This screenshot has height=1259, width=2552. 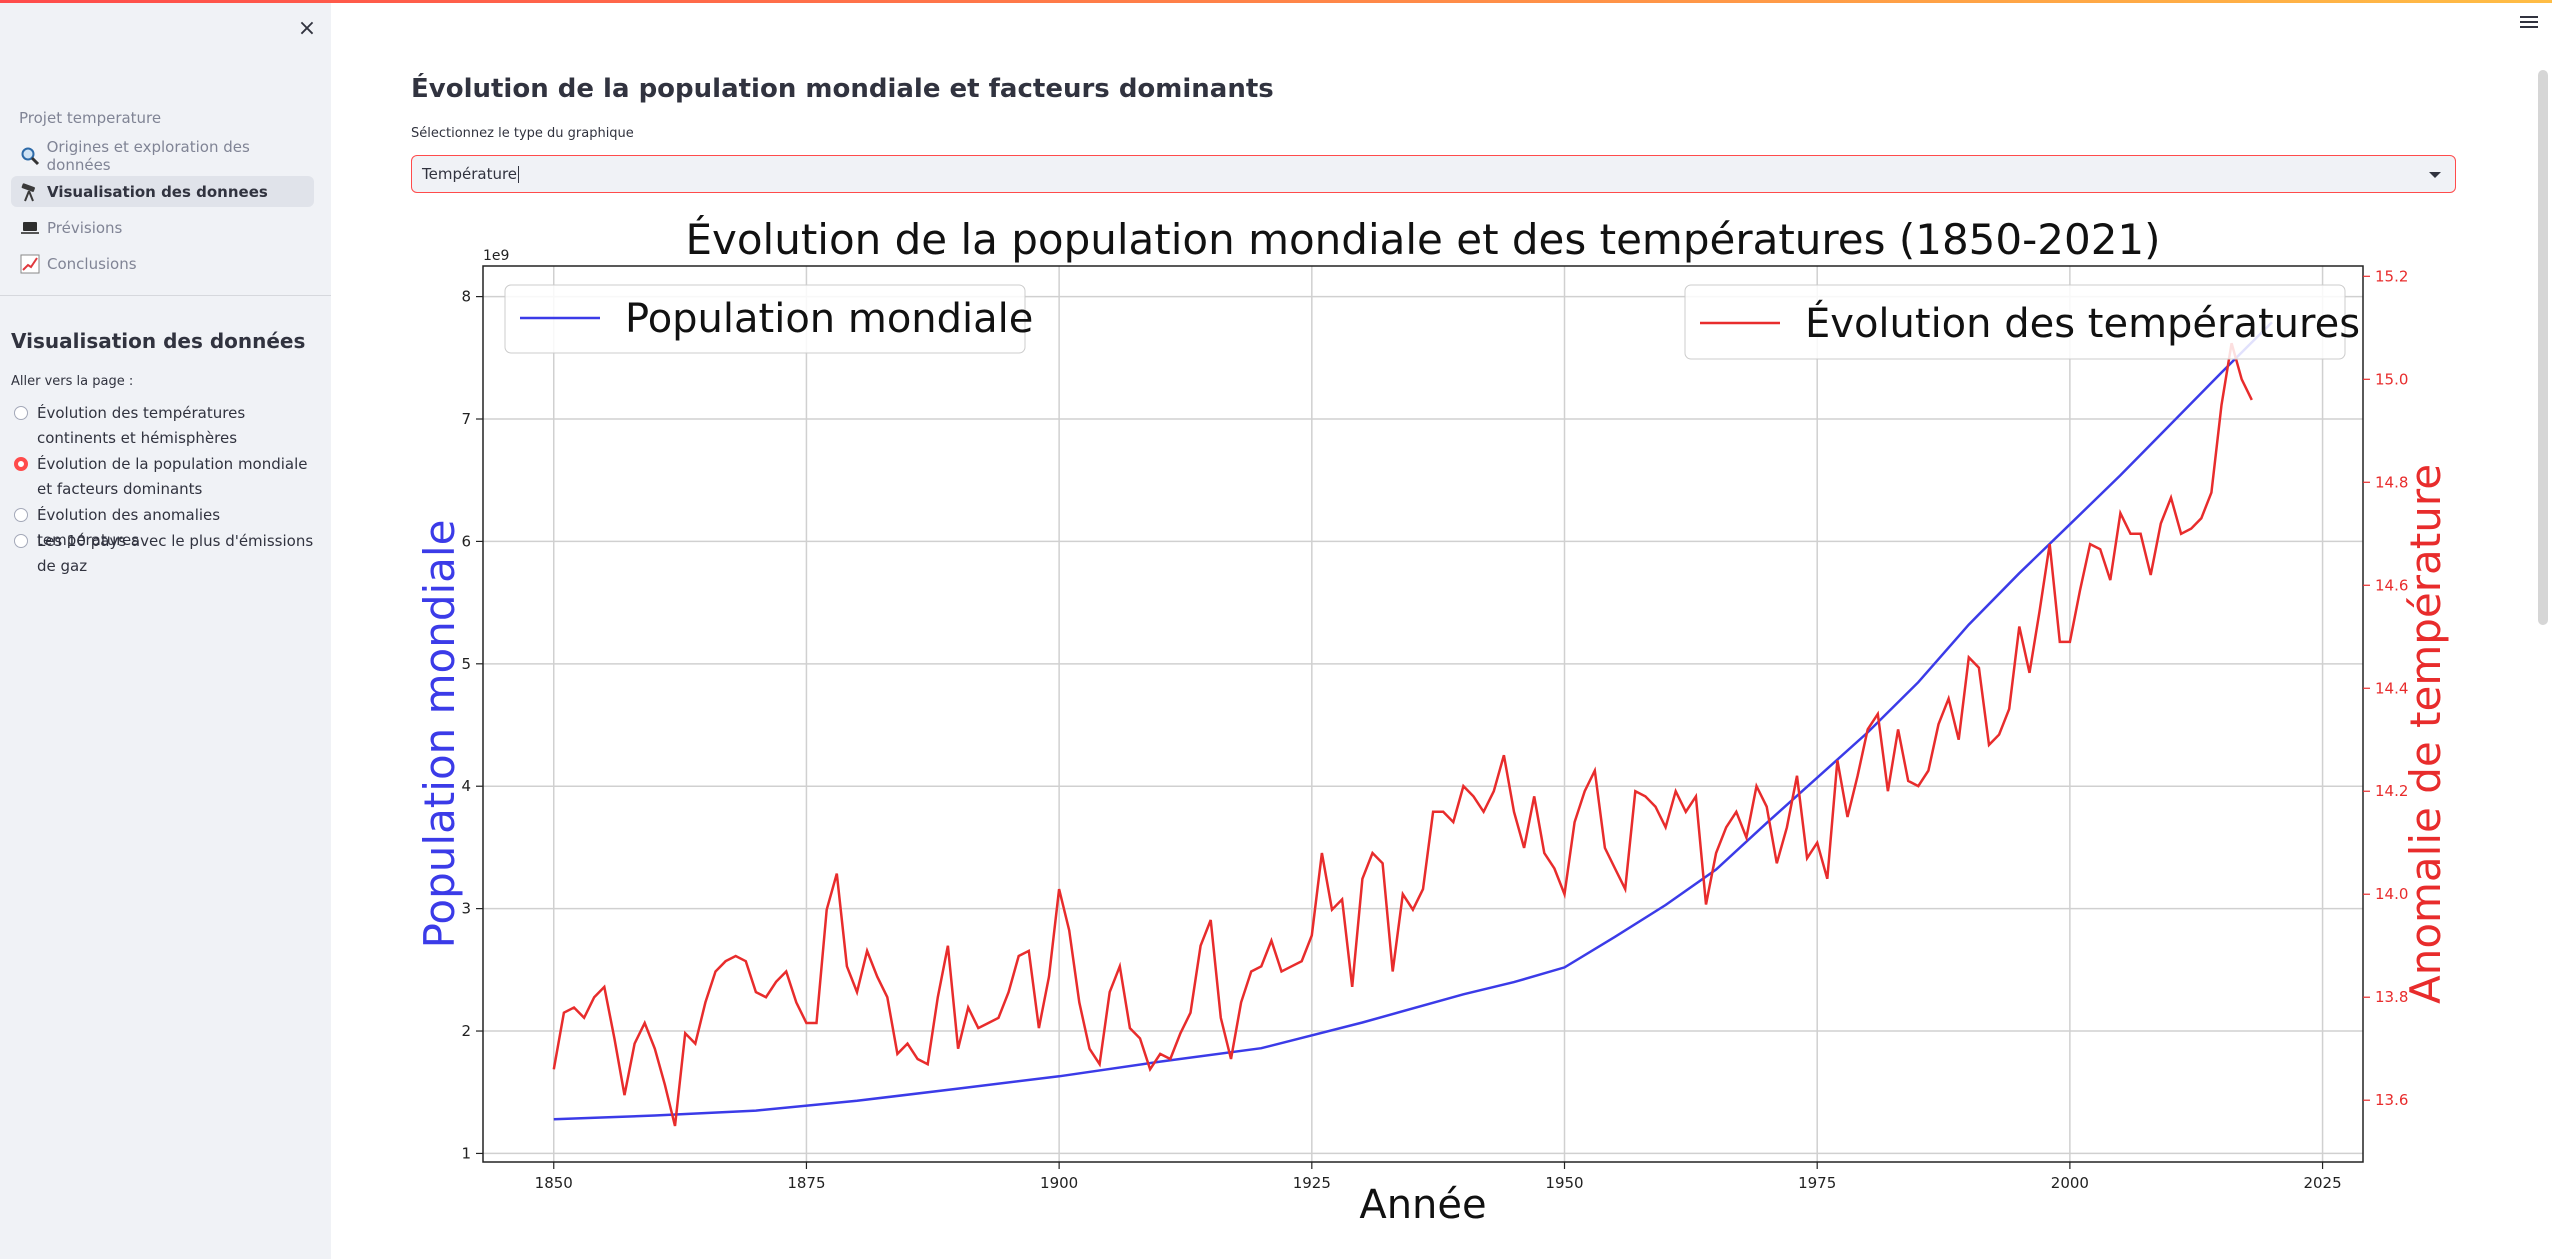 What do you see at coordinates (2391, 1100) in the screenshot?
I see `y-right-tick-label: 13.6` at bounding box center [2391, 1100].